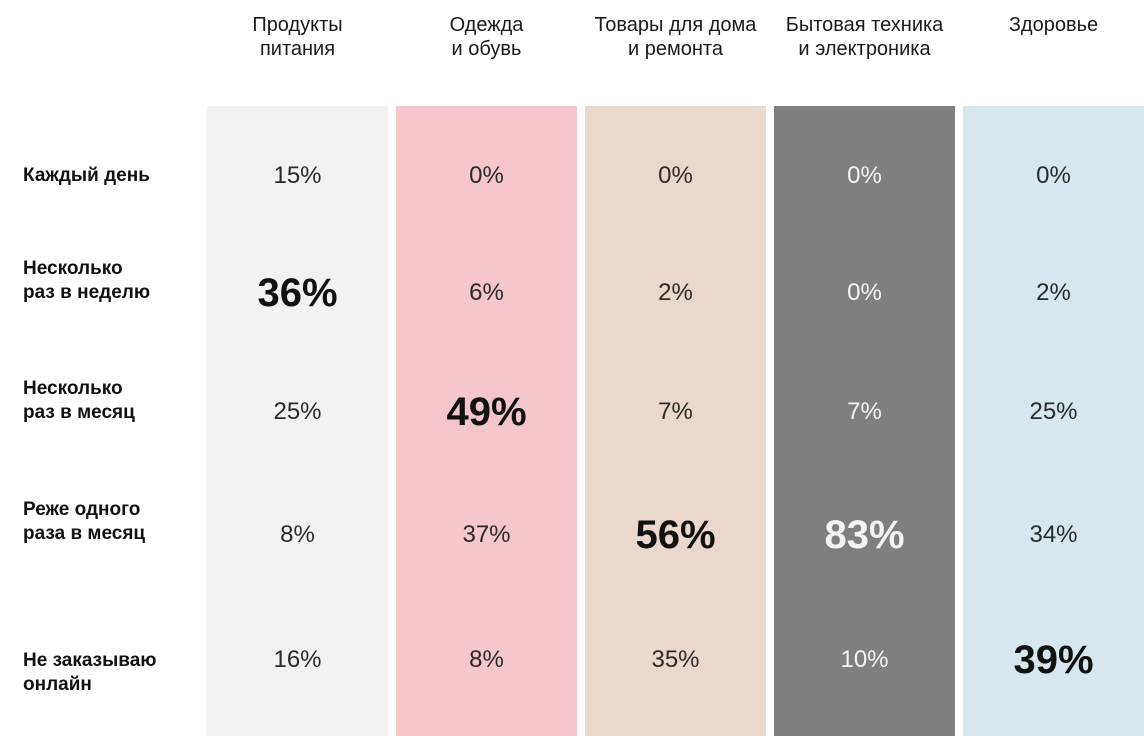  I want to click on value-cell-r2-c5: 2%, so click(1053, 292).